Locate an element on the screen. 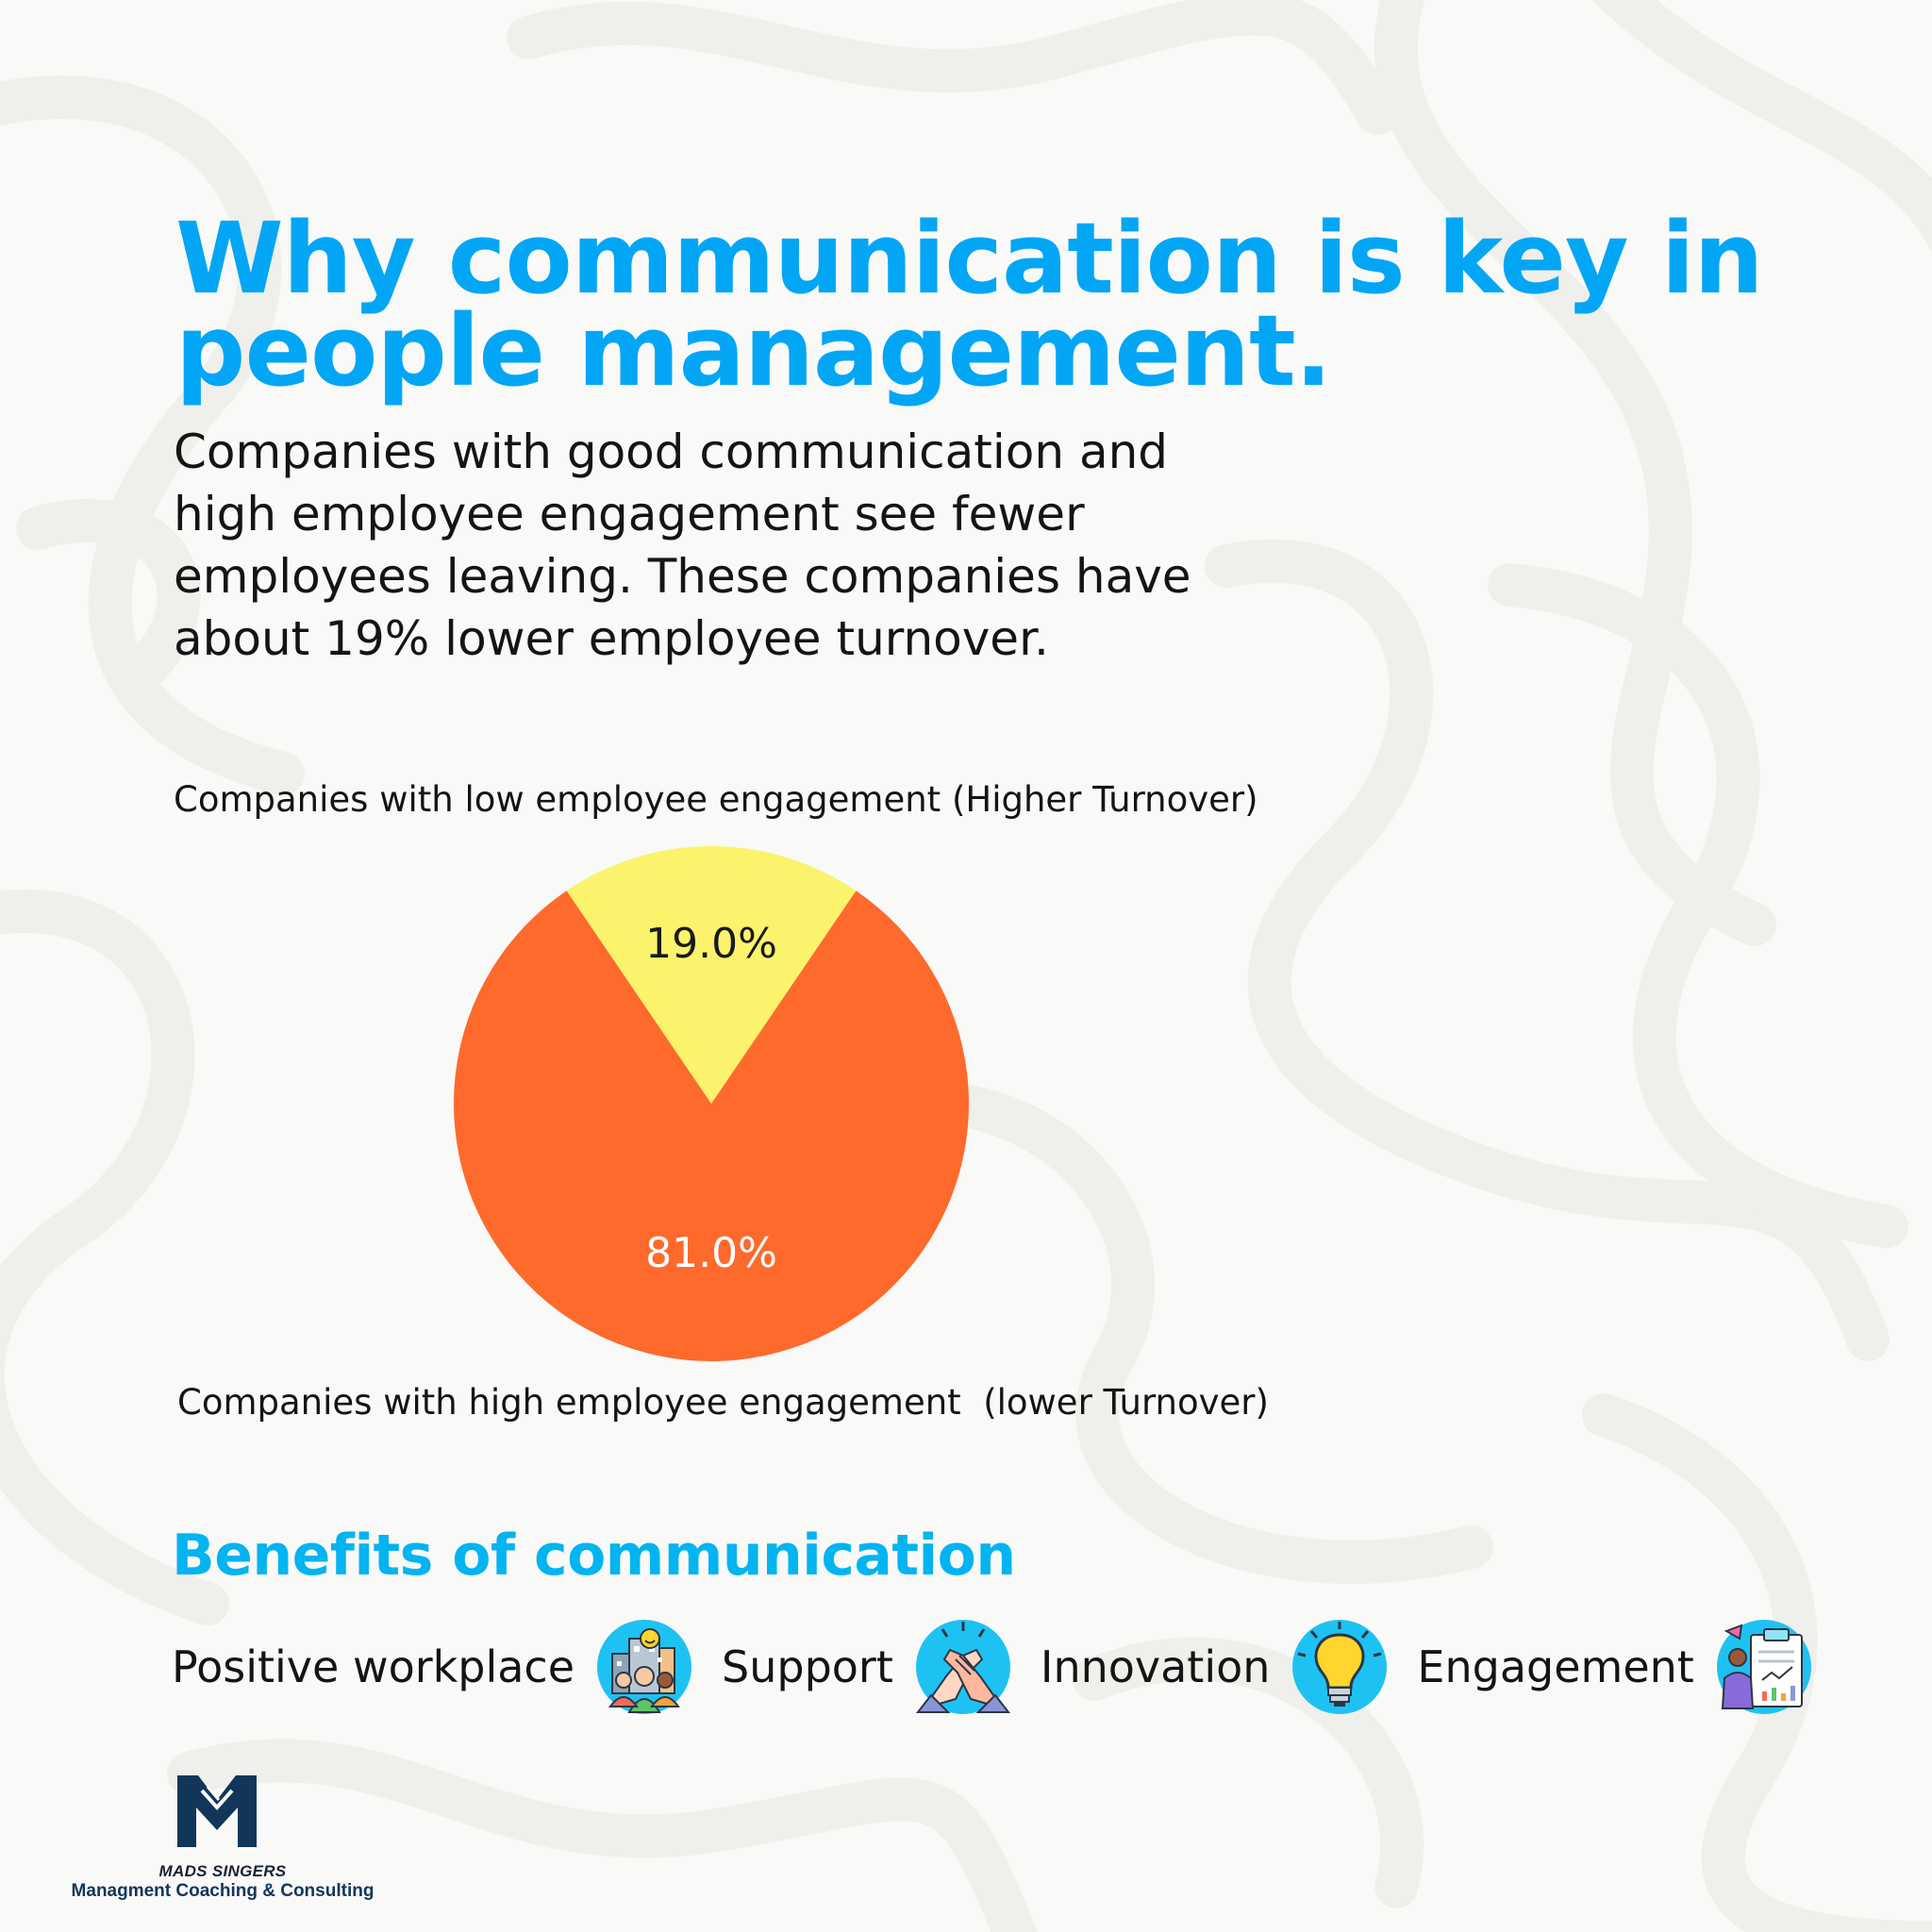 This screenshot has height=1932, width=1932. benefit-positive-workplace: Positive workplace is located at coordinates (432, 1667).